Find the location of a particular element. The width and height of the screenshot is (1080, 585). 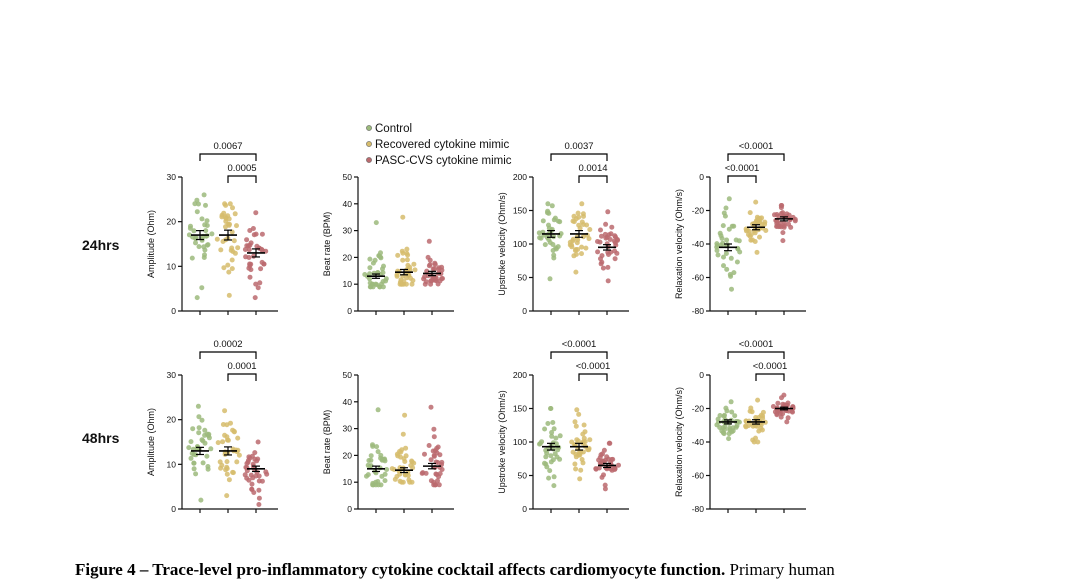

caption-text: Primary human is located at coordinates (782, 569).